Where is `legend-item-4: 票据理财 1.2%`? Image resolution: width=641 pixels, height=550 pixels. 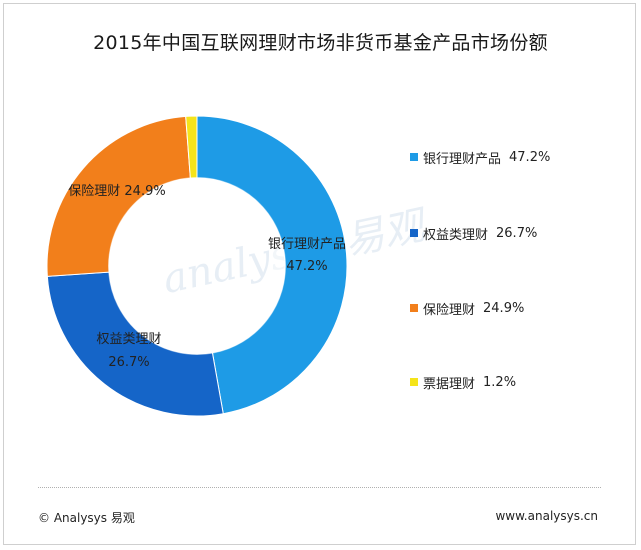 legend-item-4: 票据理财 1.2% is located at coordinates (463, 382).